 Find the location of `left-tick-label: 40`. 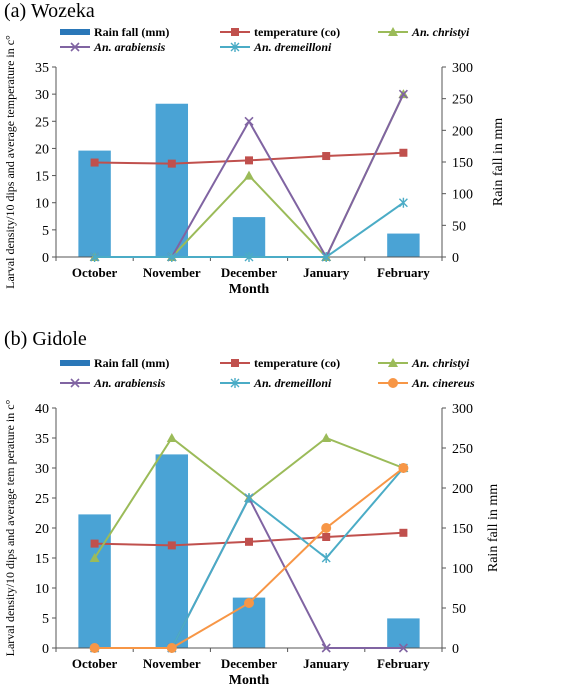

left-tick-label: 40 is located at coordinates (42, 409).